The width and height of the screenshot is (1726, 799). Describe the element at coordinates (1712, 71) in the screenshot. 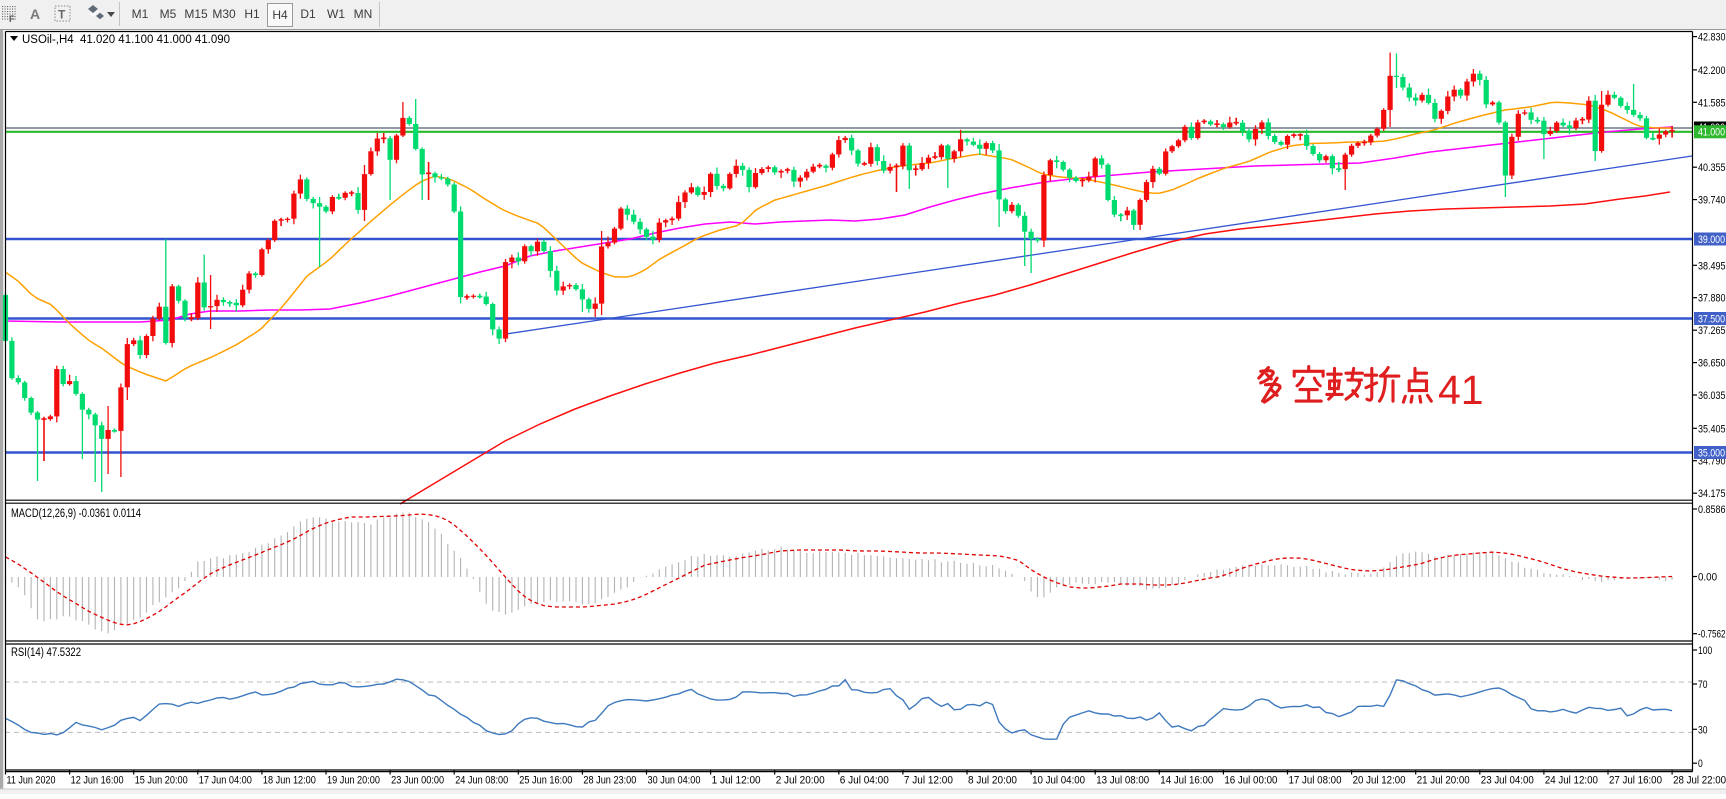

I see `svg-text: 42.200` at that location.